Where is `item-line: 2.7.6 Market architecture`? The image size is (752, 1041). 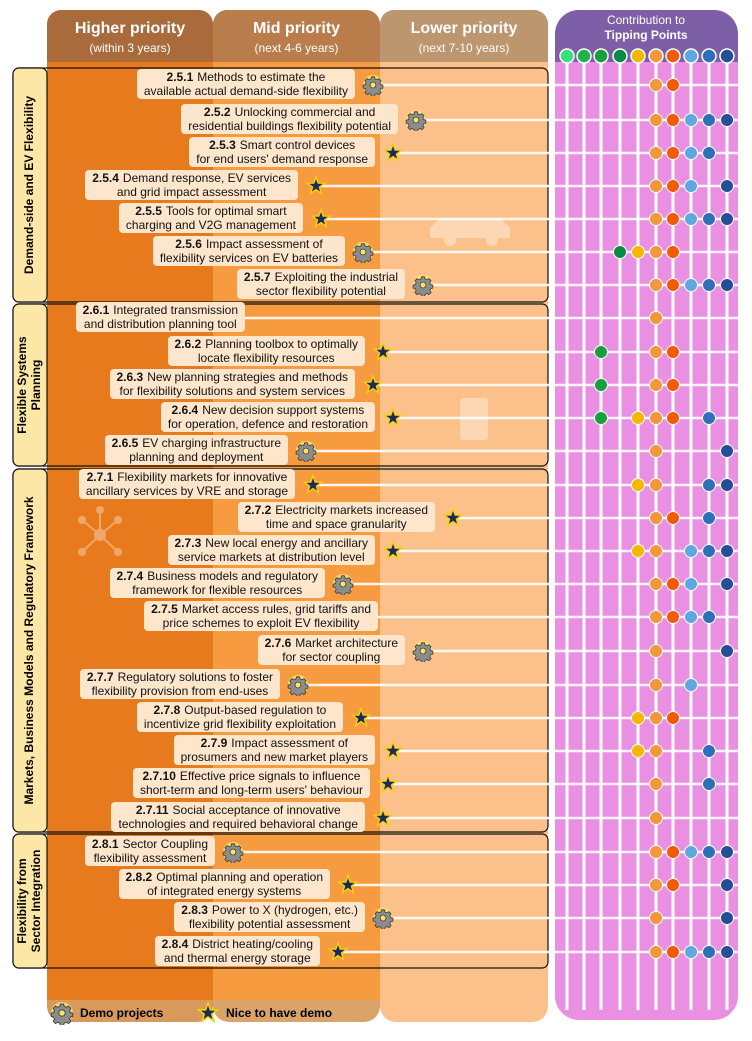
item-line: 2.7.6 Market architecture is located at coordinates (331, 643).